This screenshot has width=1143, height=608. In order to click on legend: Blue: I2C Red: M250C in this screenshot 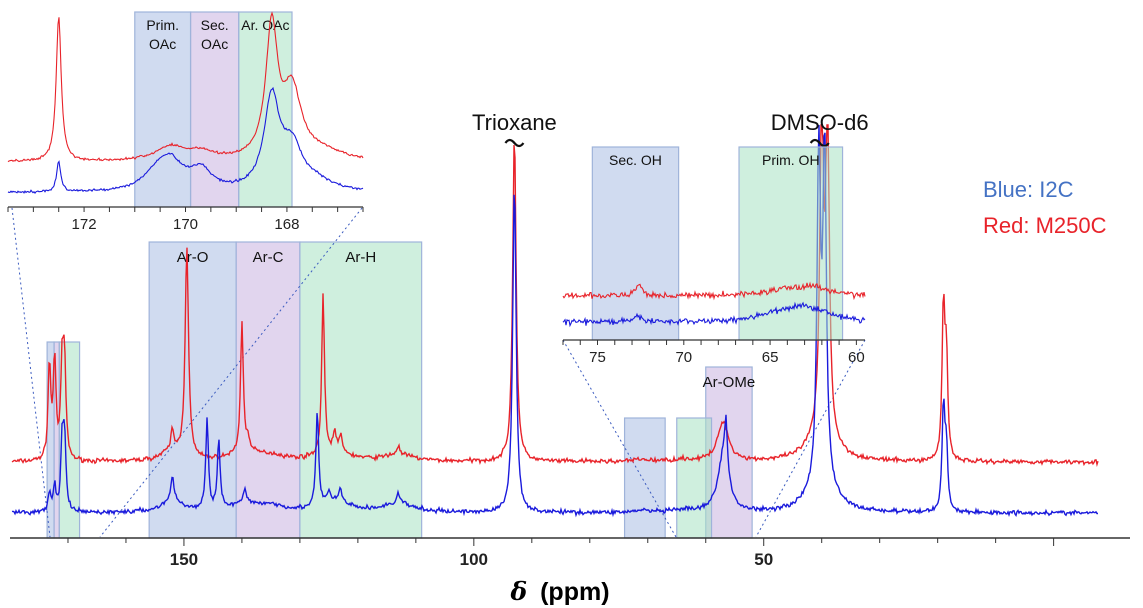, I will do `click(1045, 207)`.